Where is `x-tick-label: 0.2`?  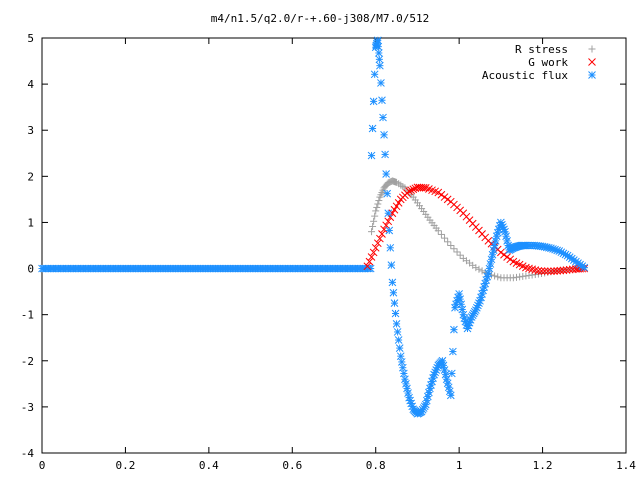
x-tick-label: 0.2 is located at coordinates (125, 465).